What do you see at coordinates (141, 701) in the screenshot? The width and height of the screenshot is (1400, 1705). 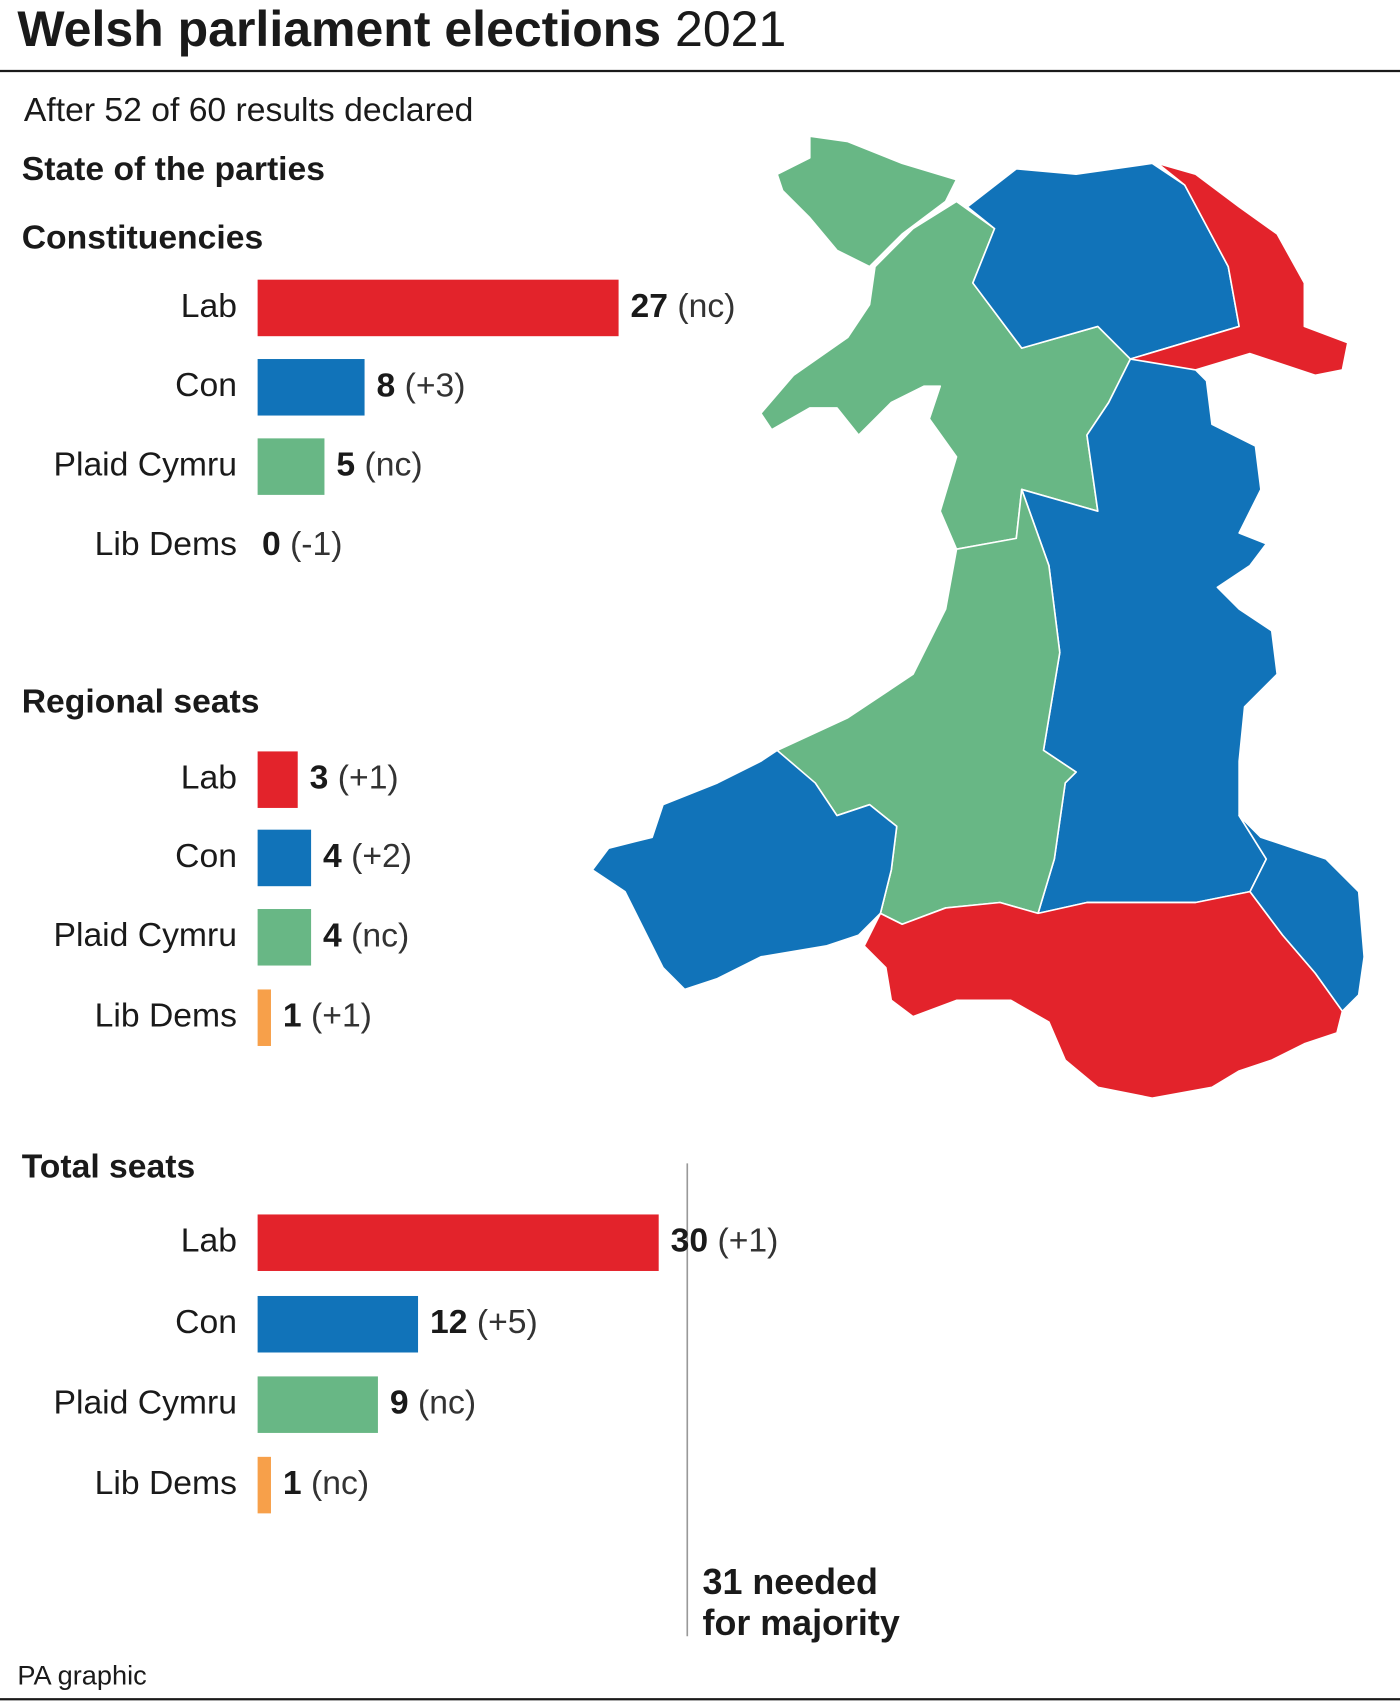 I see `chart-title: Regional seats` at bounding box center [141, 701].